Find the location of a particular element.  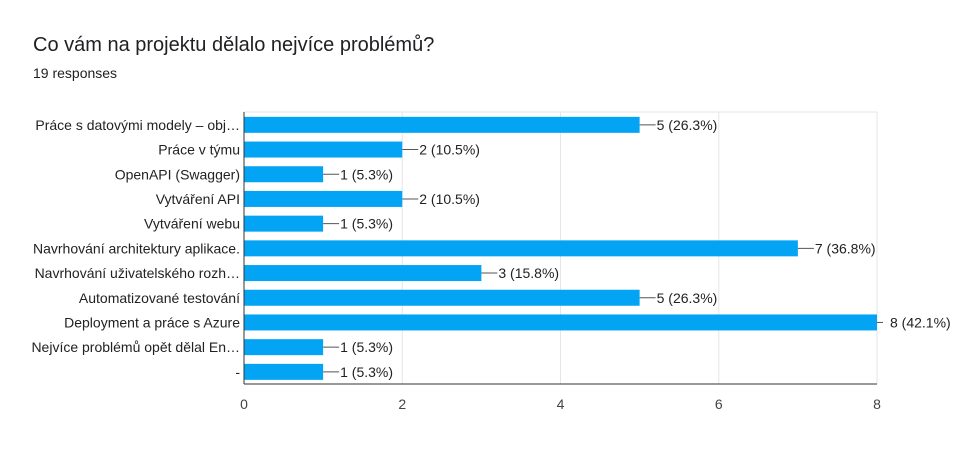

category-label-8: Deployment a práce s Azure is located at coordinates (152, 322).